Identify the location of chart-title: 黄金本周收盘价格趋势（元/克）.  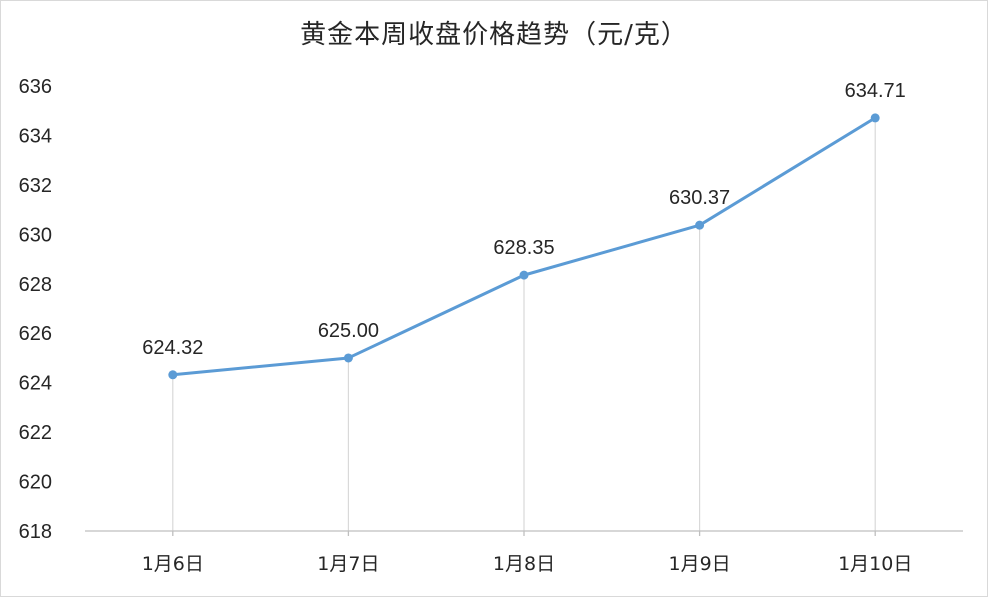
(494, 35).